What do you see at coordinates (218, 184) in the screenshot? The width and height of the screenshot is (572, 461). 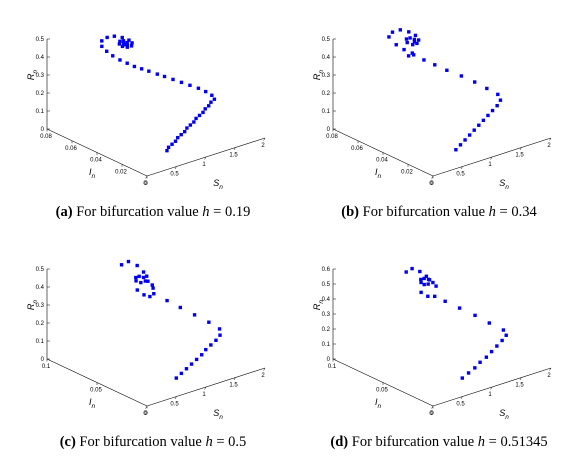 I see `svg-text: Sn` at bounding box center [218, 184].